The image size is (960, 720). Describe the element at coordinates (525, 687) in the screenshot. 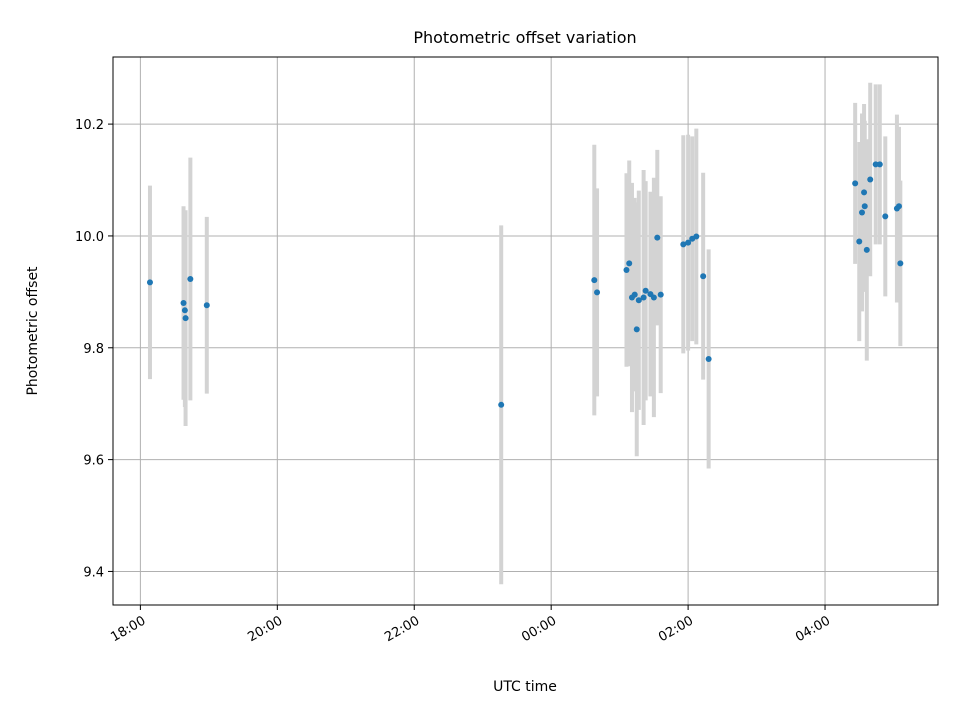

I see `x-axis-label: UTC time` at that location.